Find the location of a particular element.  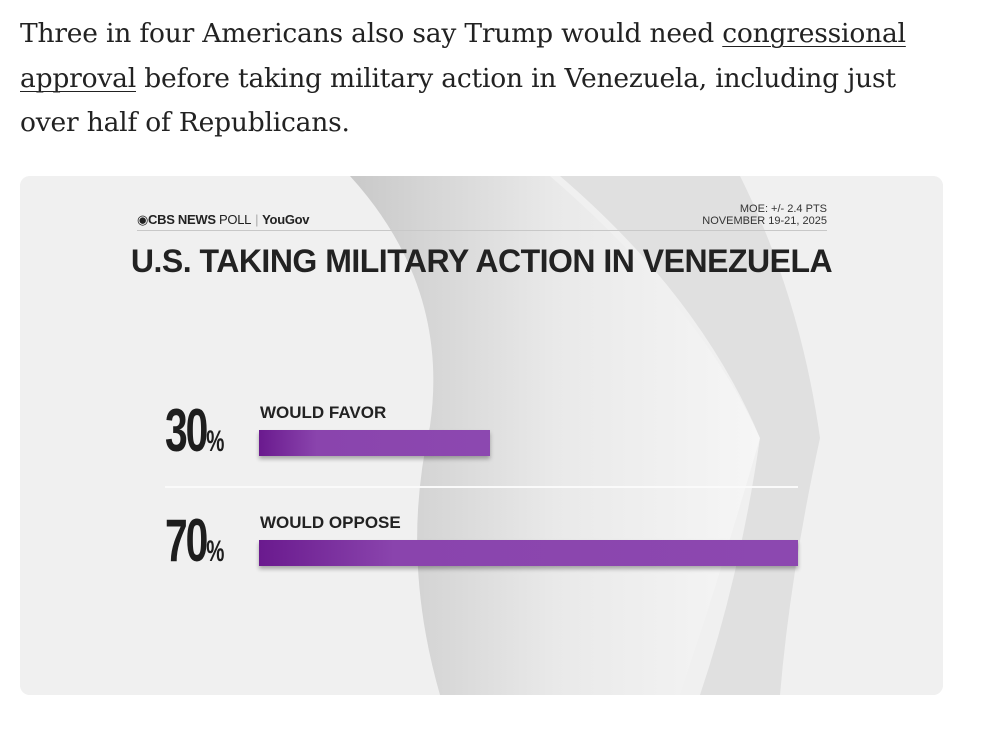

row-divider is located at coordinates (481, 487).